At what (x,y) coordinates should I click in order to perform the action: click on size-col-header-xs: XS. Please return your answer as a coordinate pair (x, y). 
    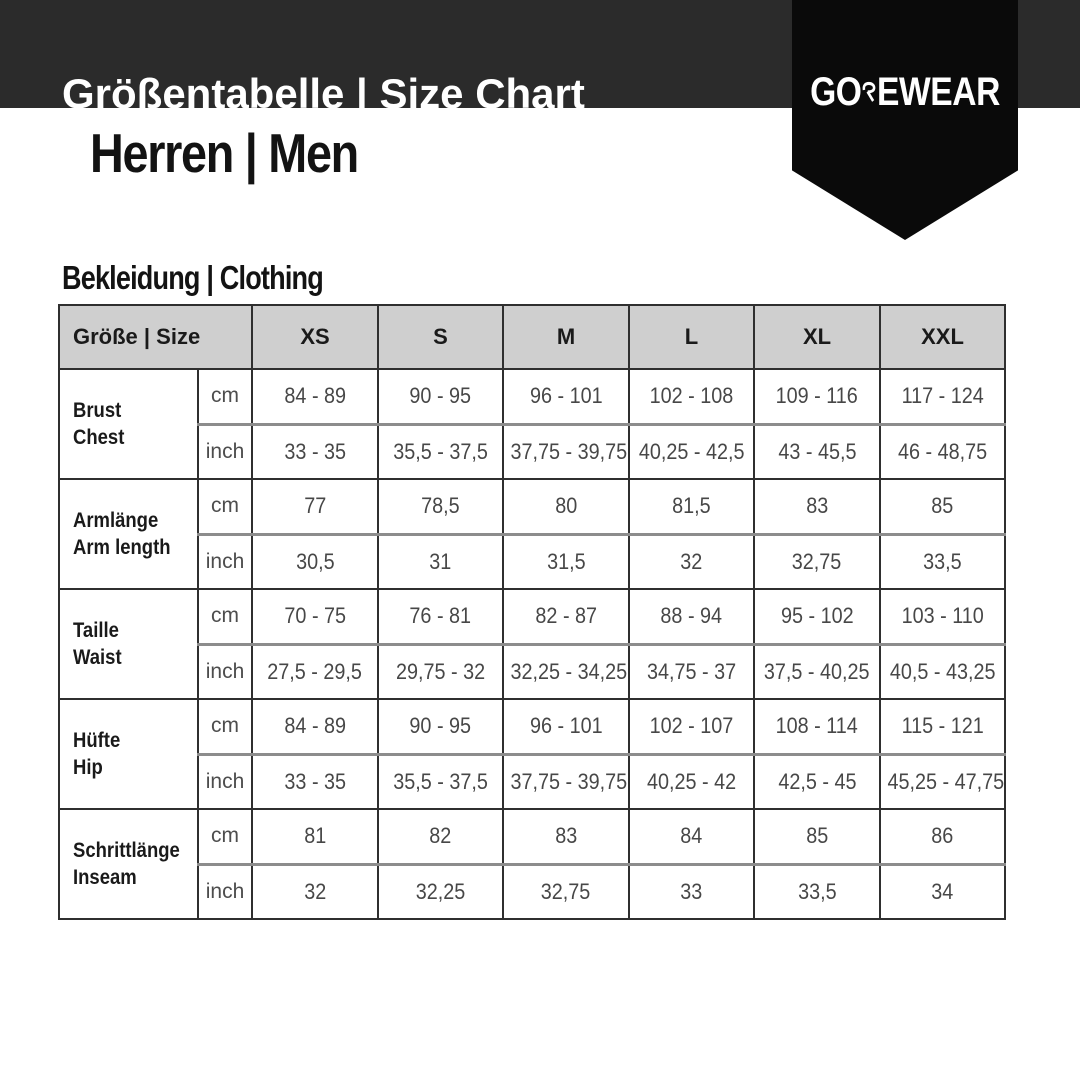
    Looking at the image, I should click on (315, 337).